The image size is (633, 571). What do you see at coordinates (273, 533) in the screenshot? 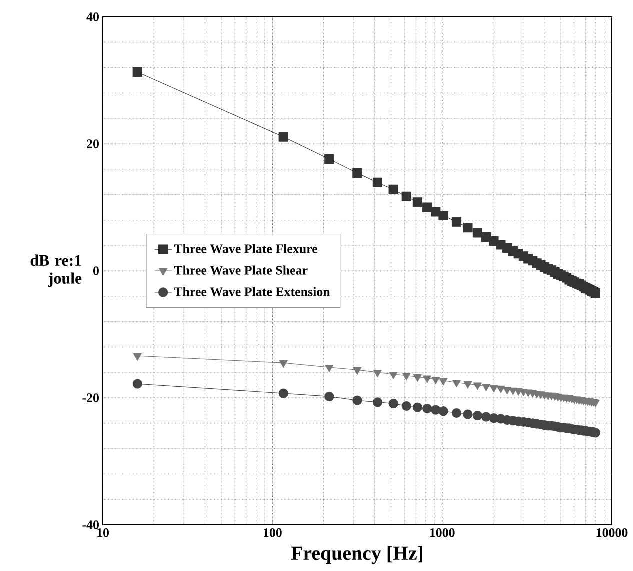
I see `x-tick-label: 100` at bounding box center [273, 533].